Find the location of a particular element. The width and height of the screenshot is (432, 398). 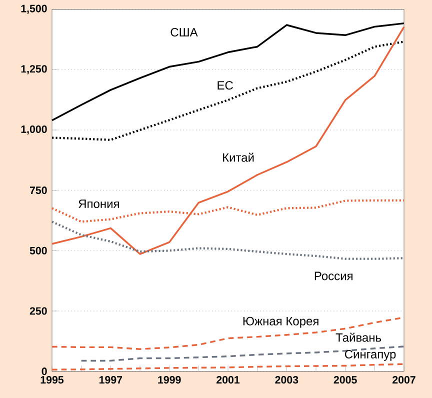

y-tick-label: 1,000 is located at coordinates (34, 130).